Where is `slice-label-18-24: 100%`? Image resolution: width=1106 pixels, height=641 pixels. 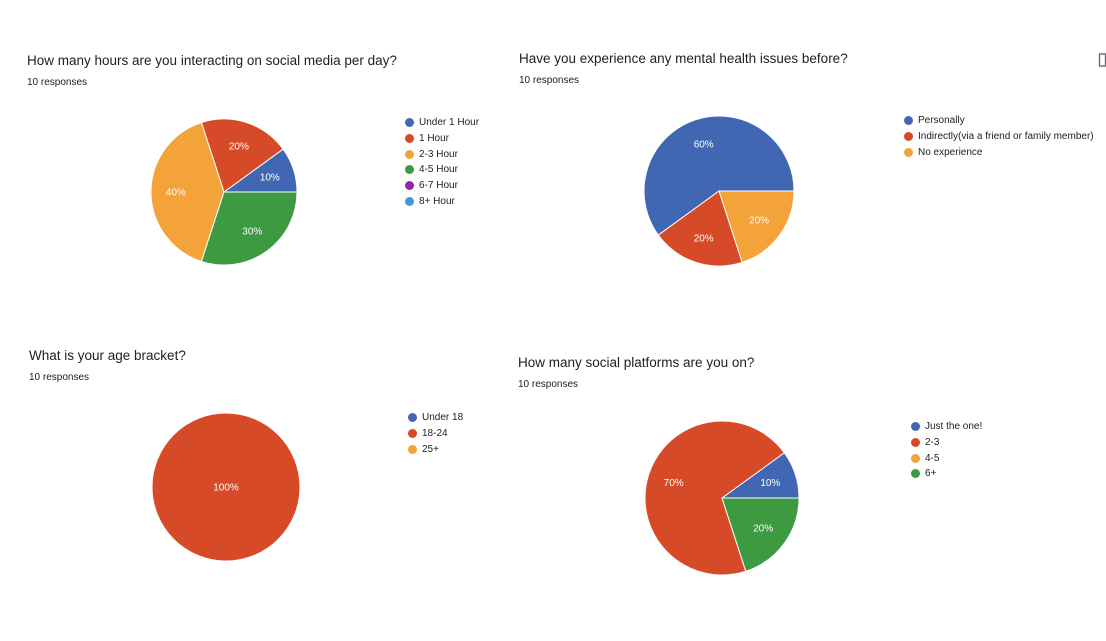
slice-label-18-24: 100% is located at coordinates (226, 488).